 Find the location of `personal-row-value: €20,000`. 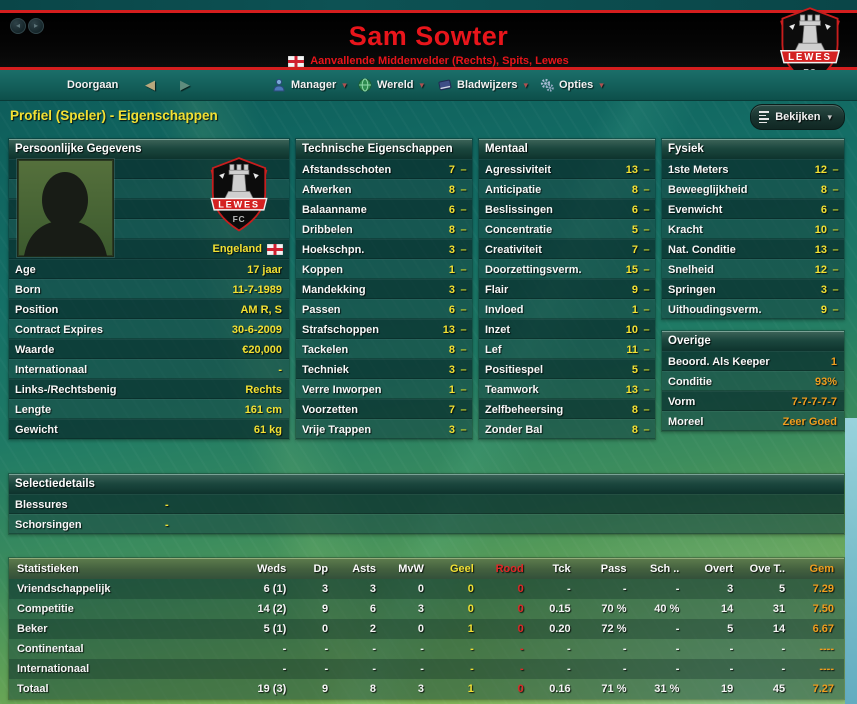

personal-row-value: €20,000 is located at coordinates (262, 350).